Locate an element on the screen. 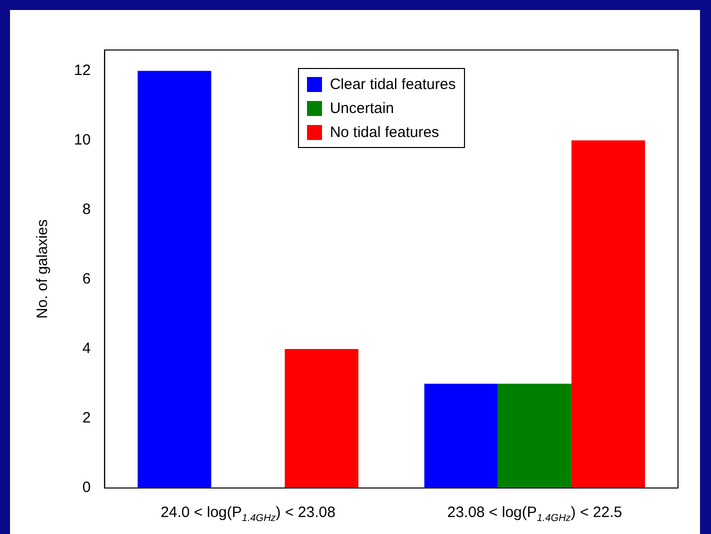 The height and width of the screenshot is (534, 711). legend-label: Uncertain is located at coordinates (362, 108).